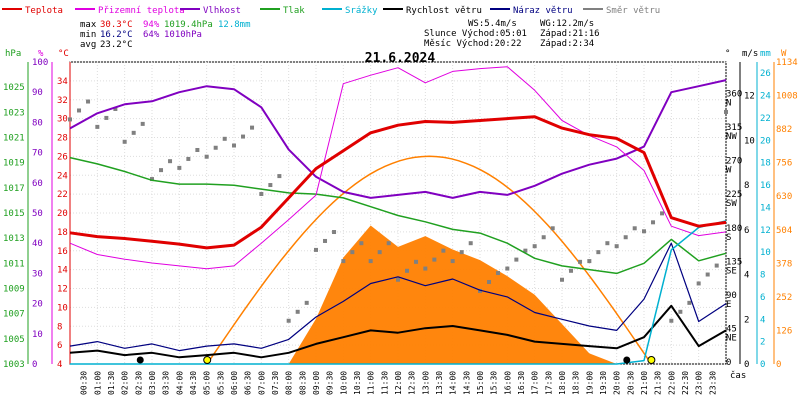 The width and height of the screenshot is (800, 400). Describe the element at coordinates (738, 375) in the screenshot. I see `x-axis-title: čas` at that location.